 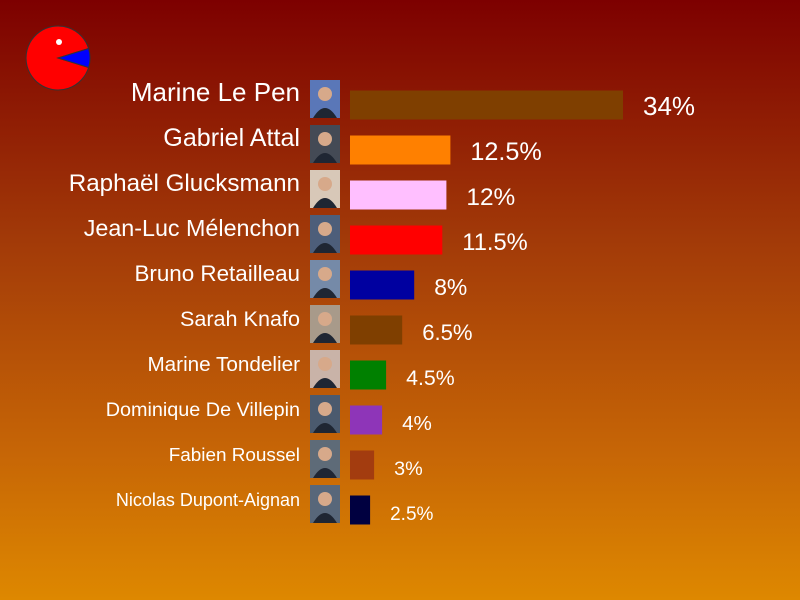 I want to click on candidate-name: Sarah Knafo, so click(x=240, y=318).